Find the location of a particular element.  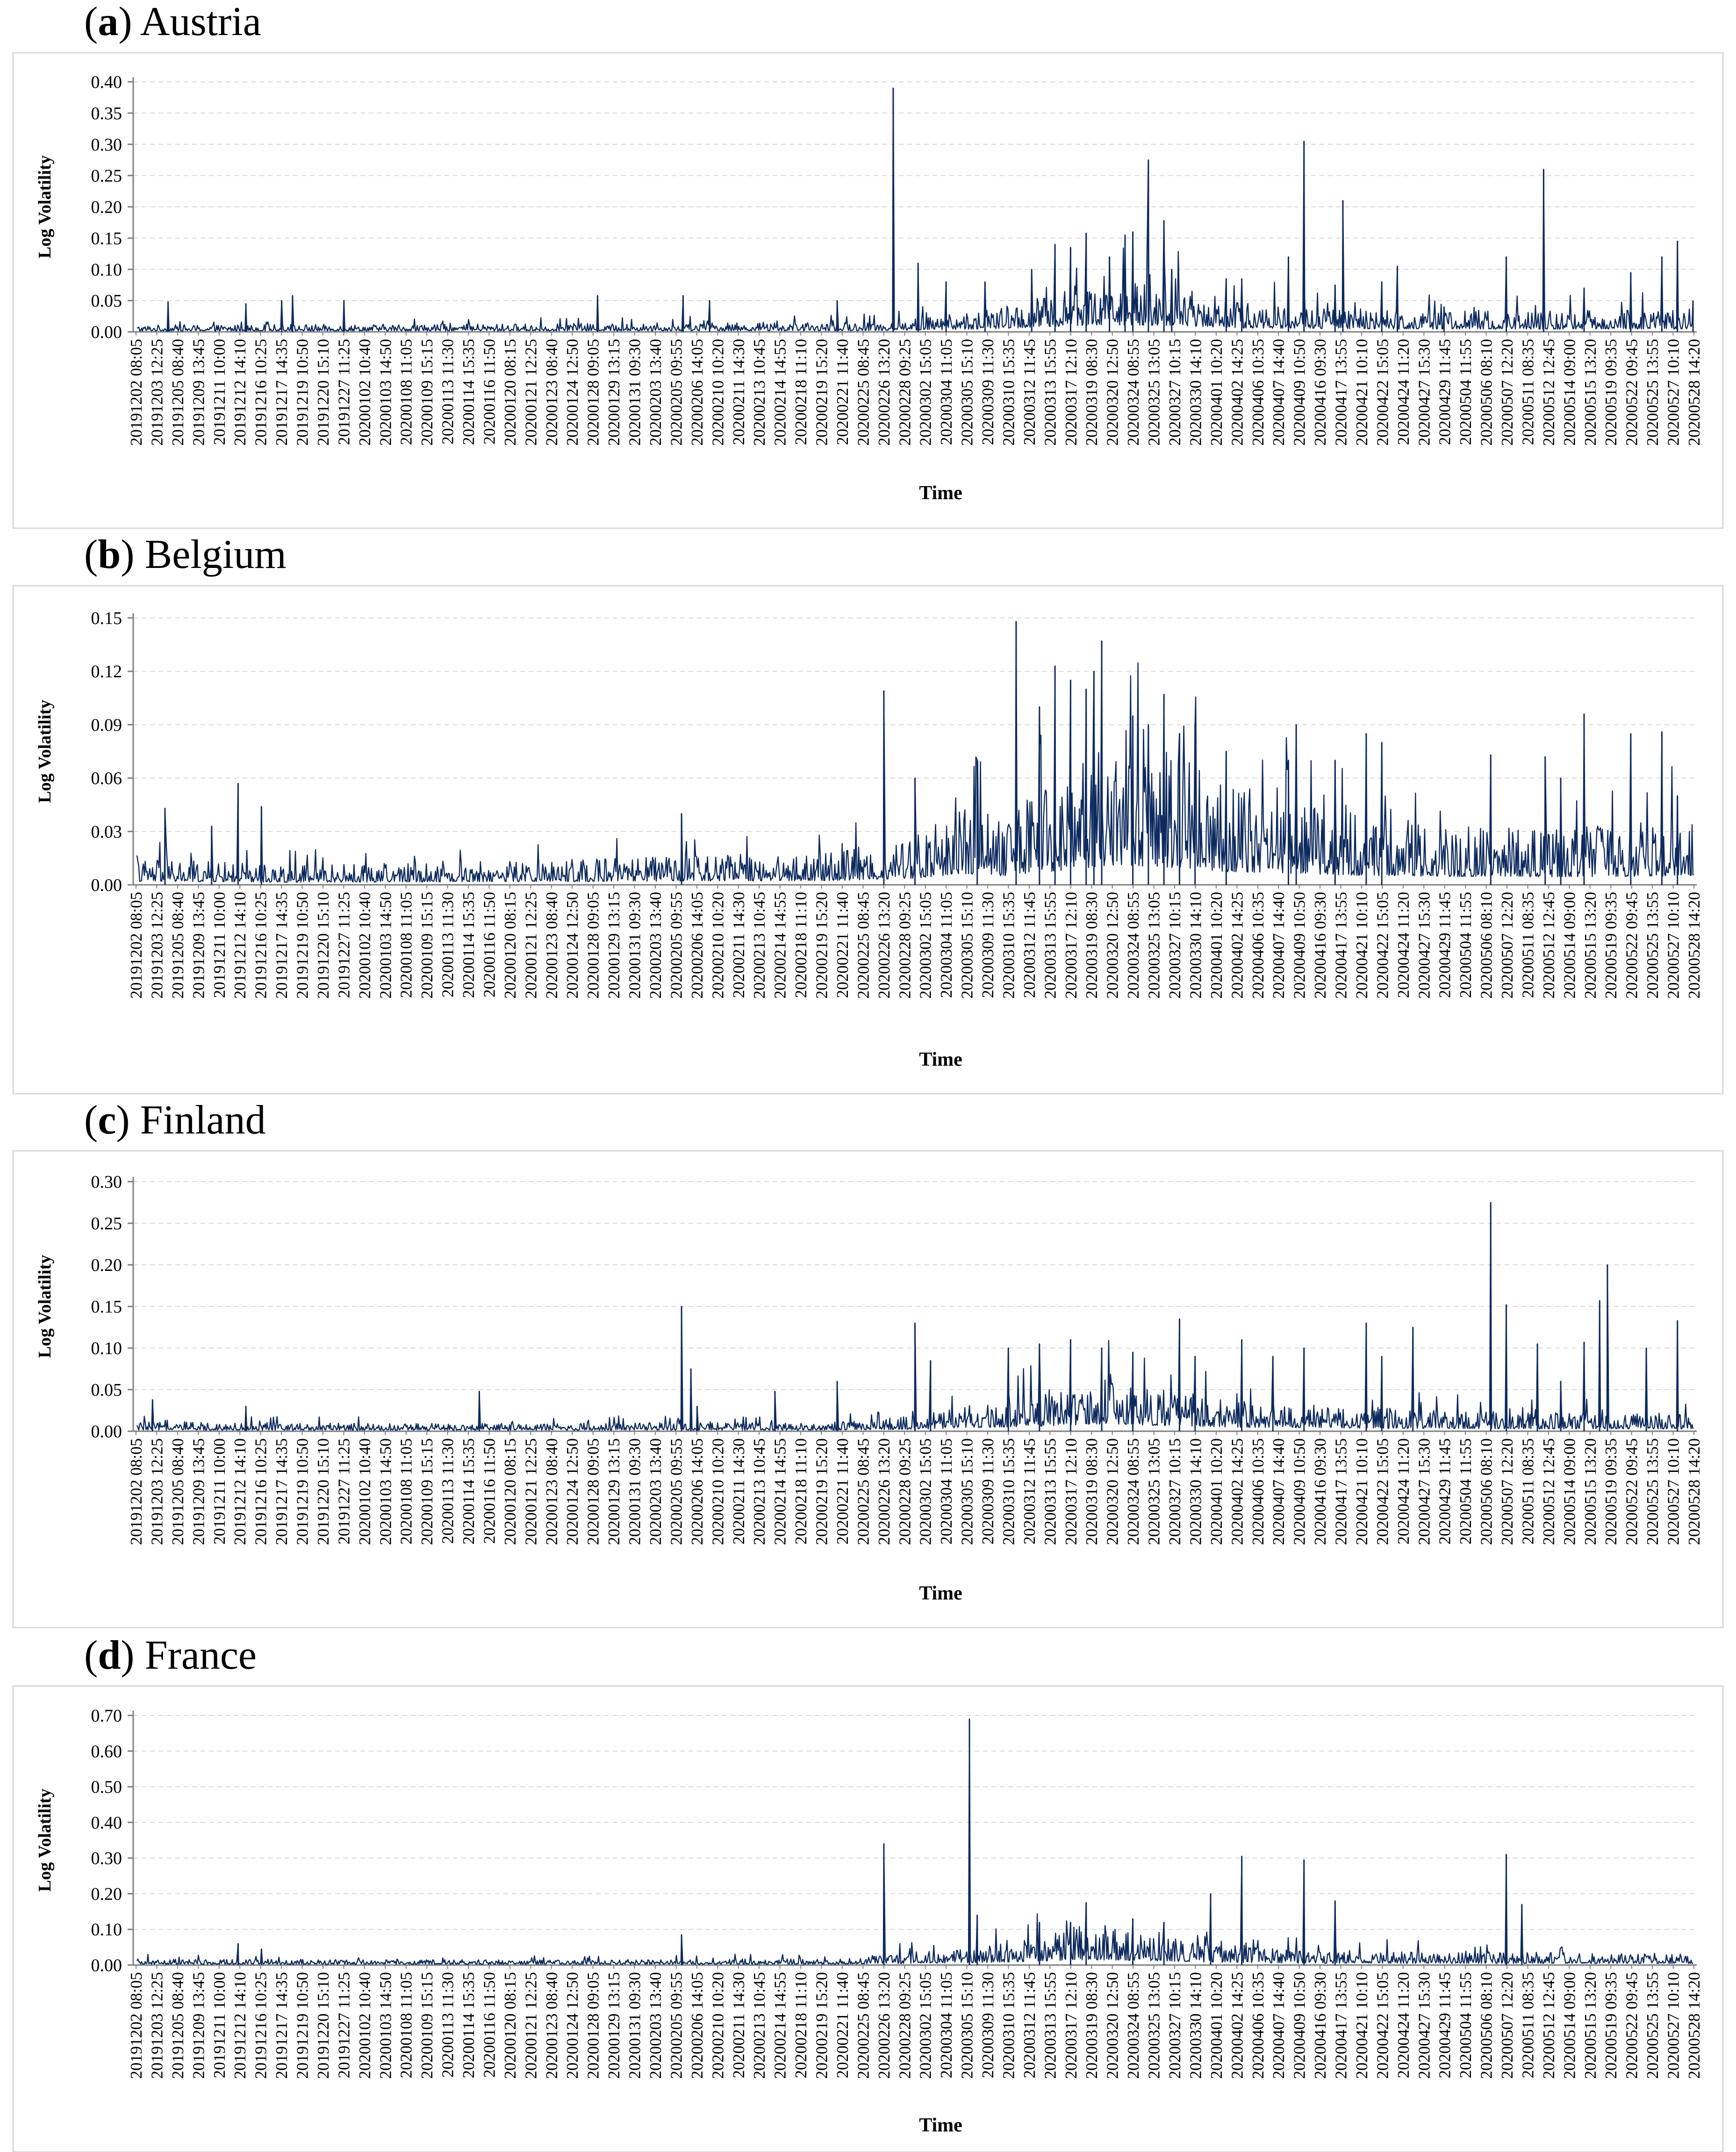

x-tick-label: 20191202 08:05 is located at coordinates (136, 392).